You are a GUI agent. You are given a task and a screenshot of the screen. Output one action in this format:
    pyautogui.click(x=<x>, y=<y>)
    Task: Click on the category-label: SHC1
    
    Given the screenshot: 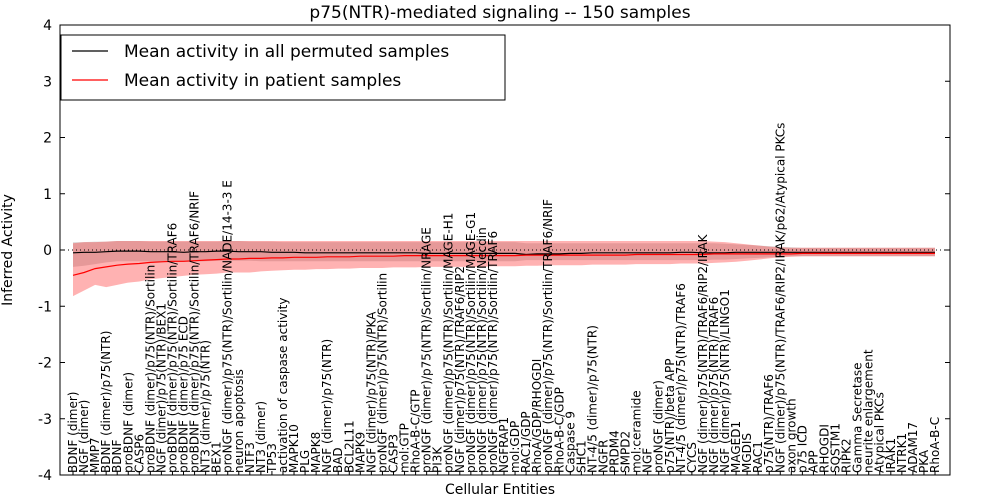 What is the action you would take?
    pyautogui.click(x=581, y=456)
    